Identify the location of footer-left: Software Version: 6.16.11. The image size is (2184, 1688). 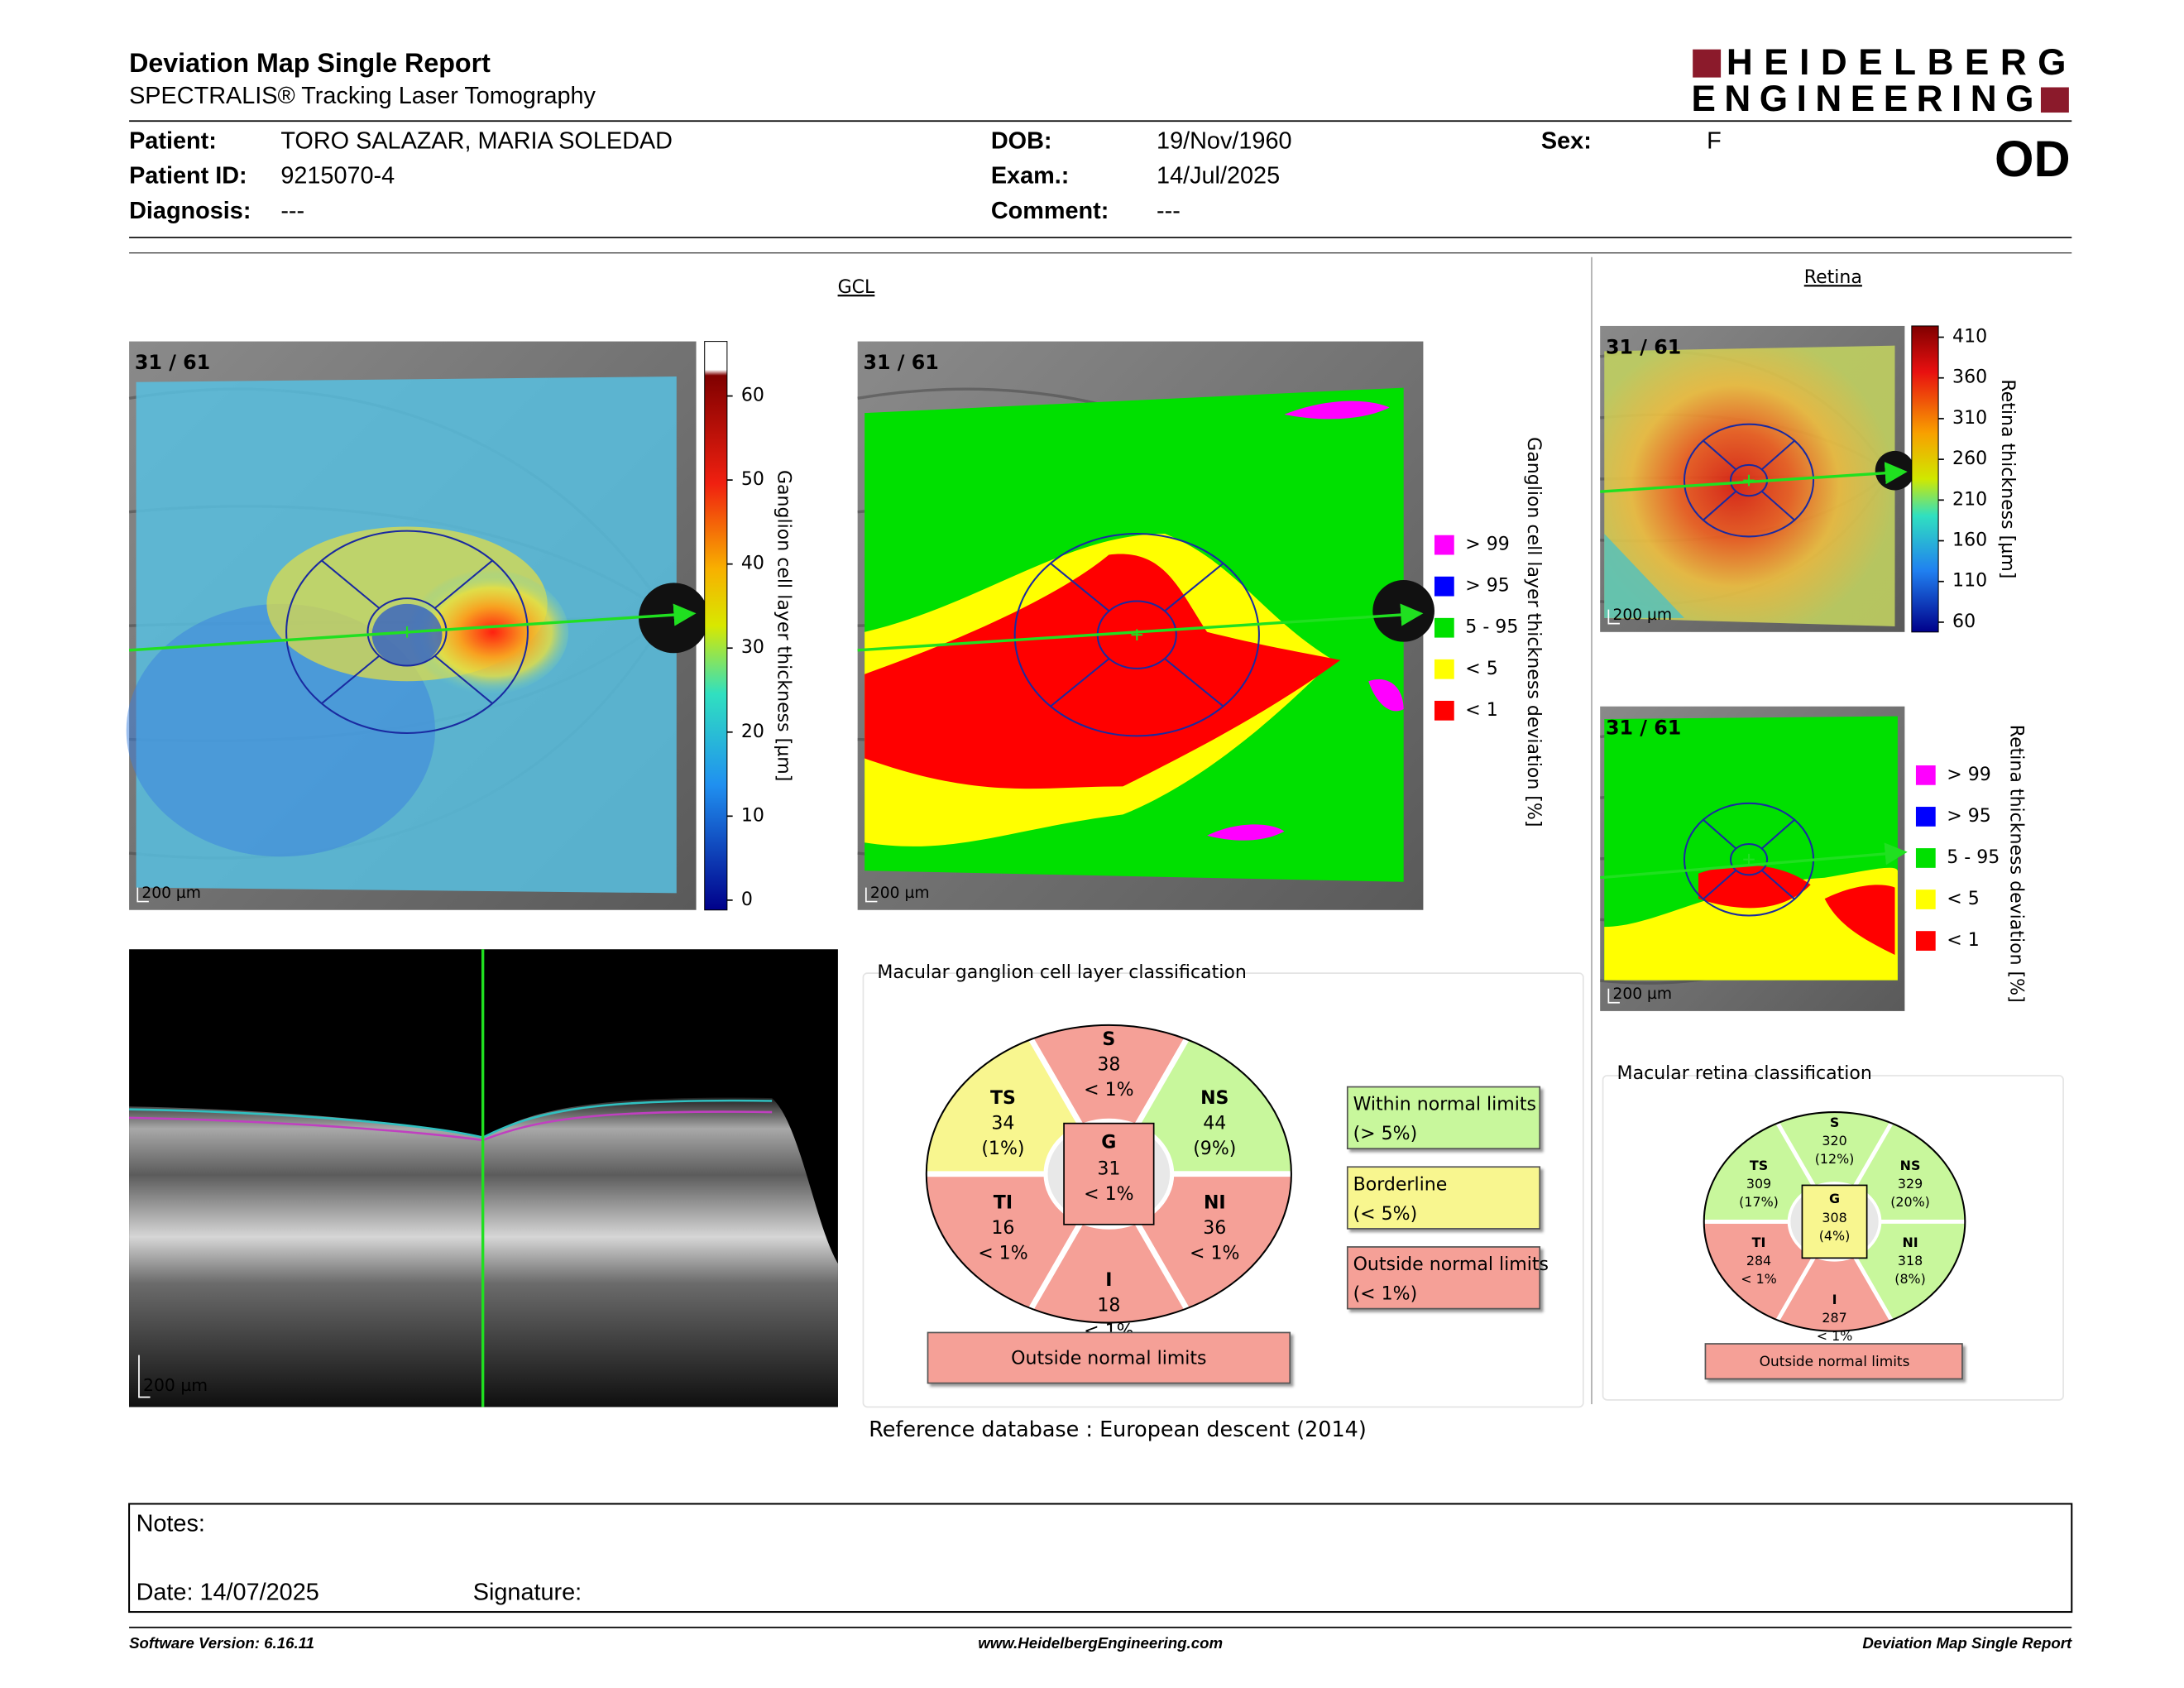
(221, 1643).